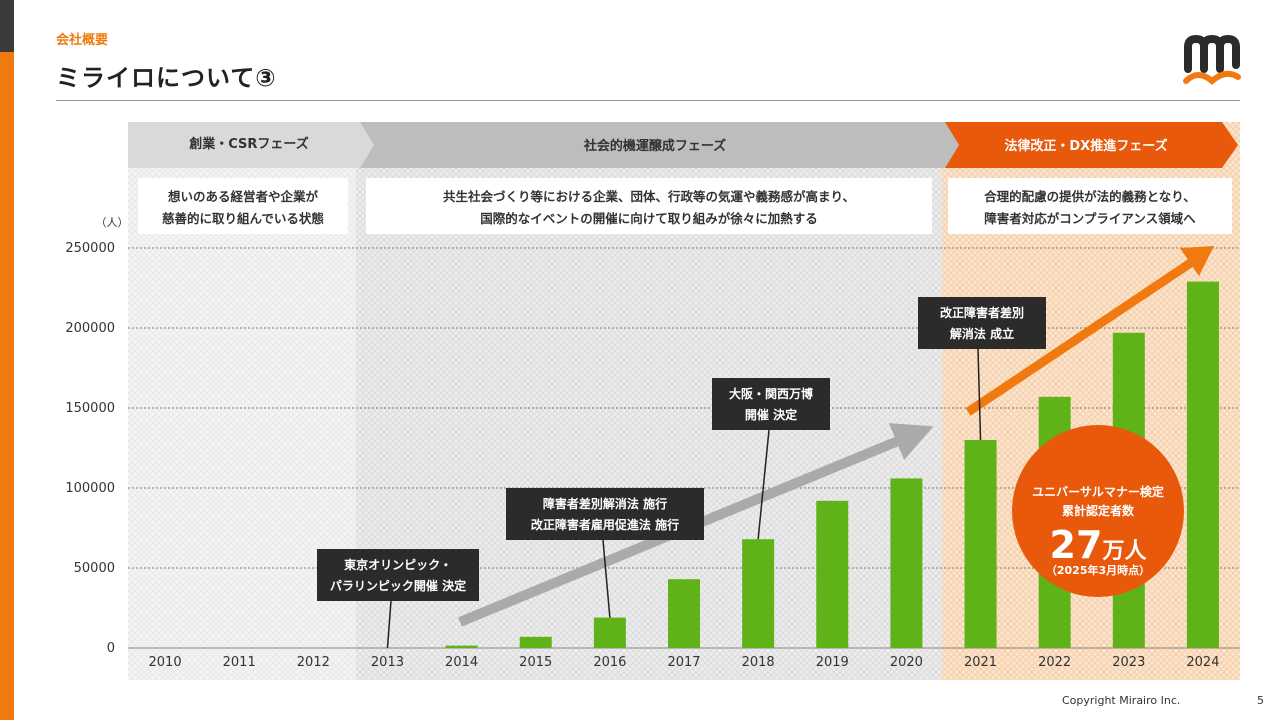 The width and height of the screenshot is (1280, 720). Describe the element at coordinates (1076, 545) in the screenshot. I see `callout-big-number: 27` at that location.